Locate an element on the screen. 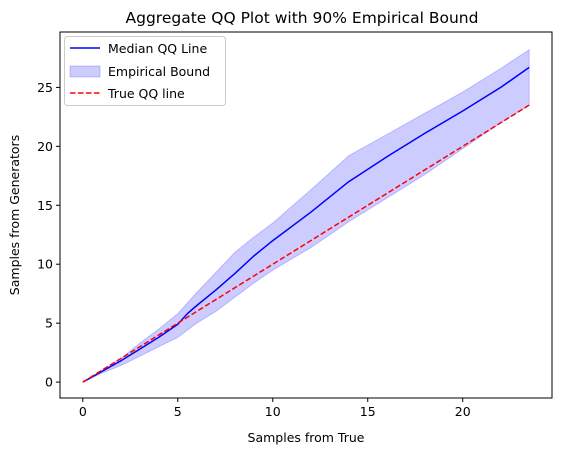 The height and width of the screenshot is (455, 562). x-tick-label: 0 is located at coordinates (83, 411).